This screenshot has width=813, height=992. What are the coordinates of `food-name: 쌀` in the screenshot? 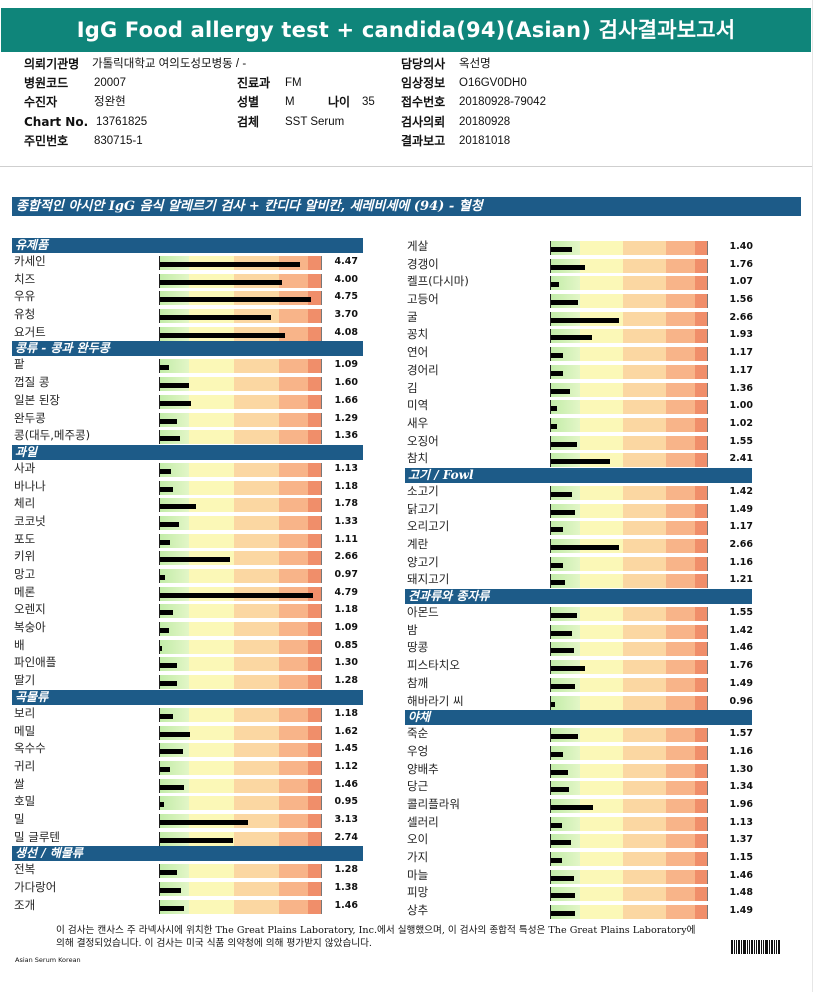 It's located at (19, 783).